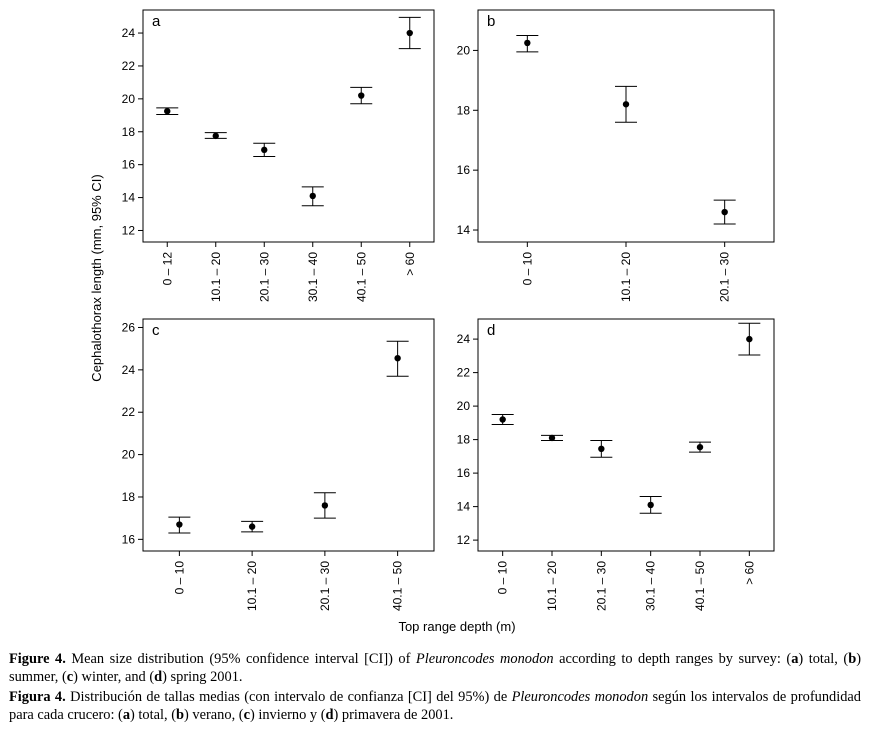 The image size is (869, 735). I want to click on caption-spanish-text: ) verano, (, so click(214, 715).